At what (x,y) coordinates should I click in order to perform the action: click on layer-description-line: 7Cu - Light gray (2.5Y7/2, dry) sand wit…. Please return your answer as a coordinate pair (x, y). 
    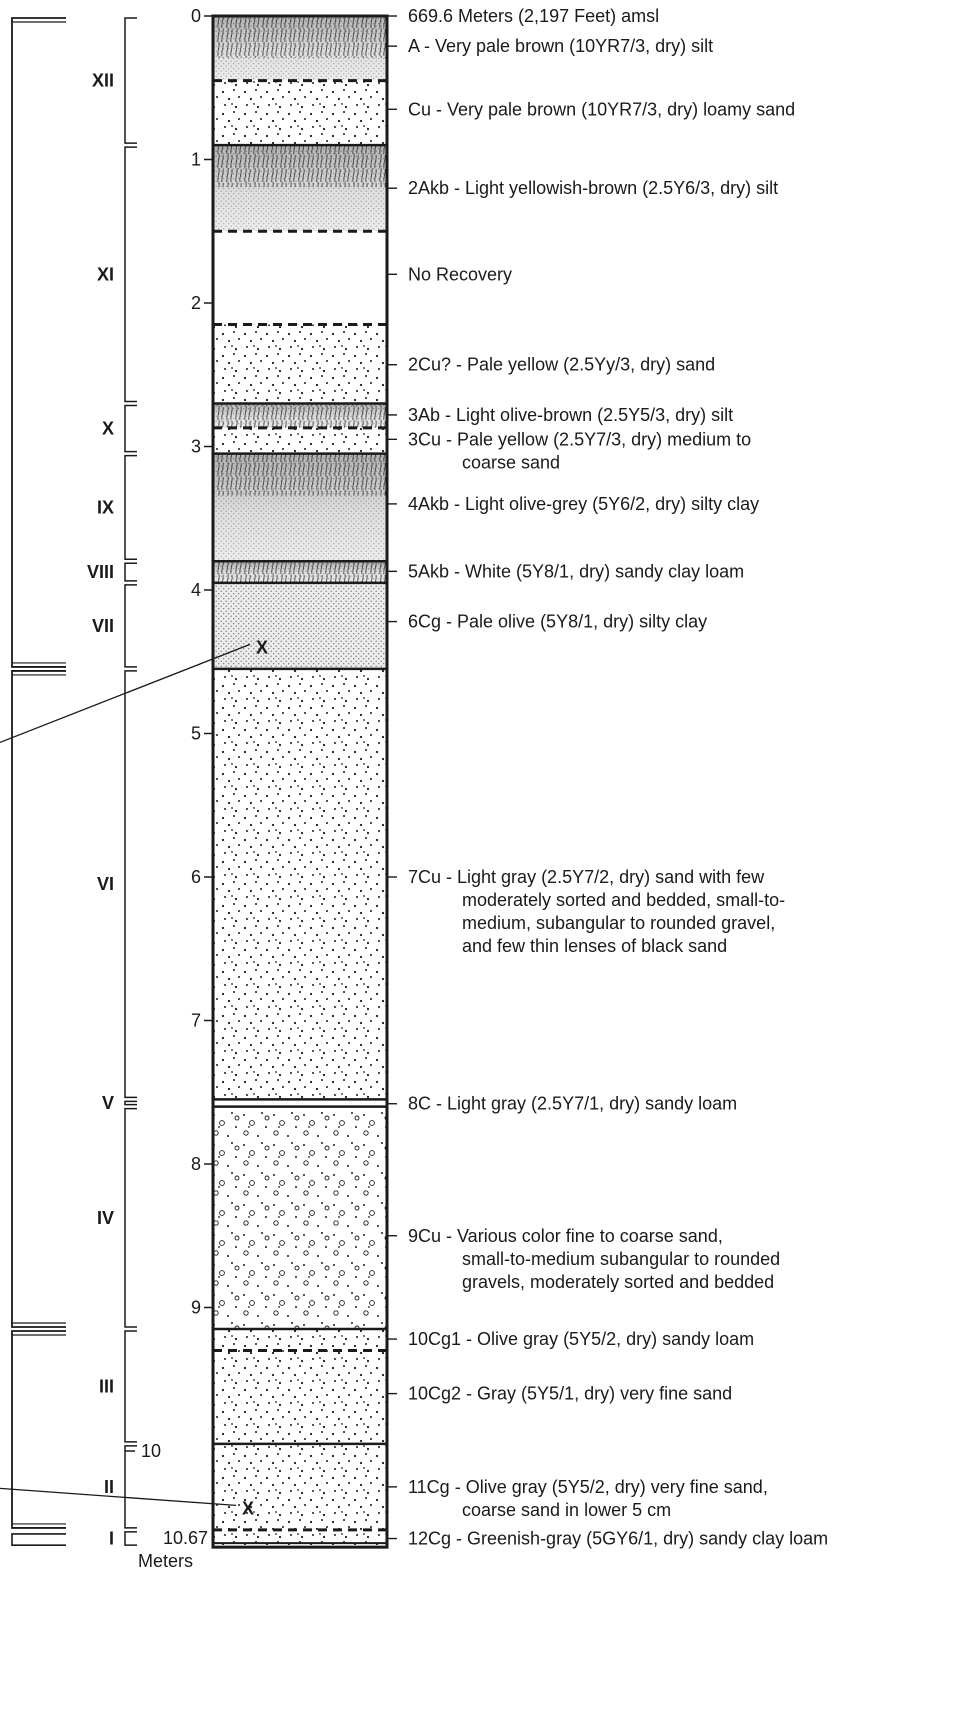
    Looking at the image, I should click on (586, 877).